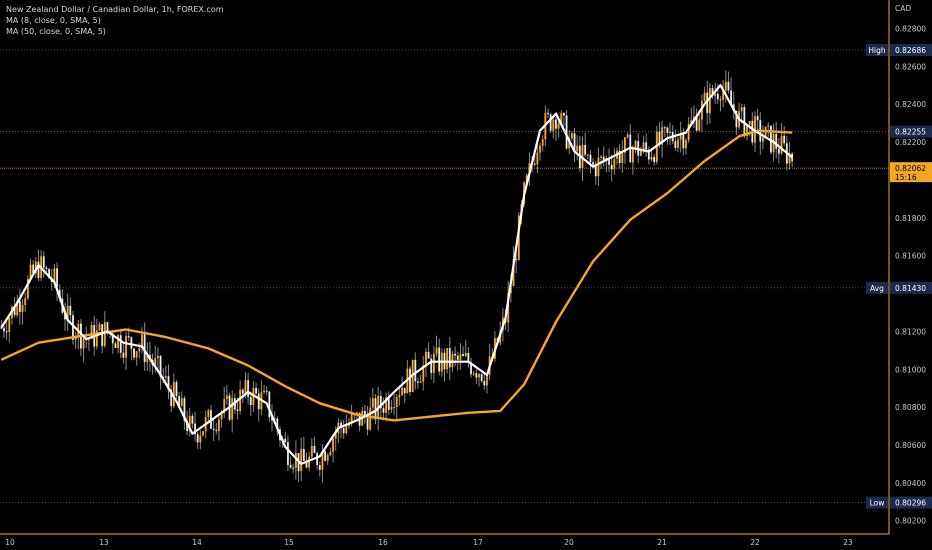 The height and width of the screenshot is (550, 932). What do you see at coordinates (877, 287) in the screenshot?
I see `price-level-tag` at bounding box center [877, 287].